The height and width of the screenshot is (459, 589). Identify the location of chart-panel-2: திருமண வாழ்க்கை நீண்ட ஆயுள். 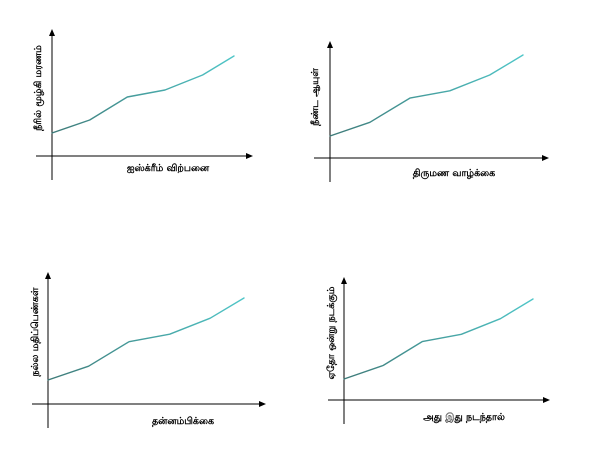
(429, 111).